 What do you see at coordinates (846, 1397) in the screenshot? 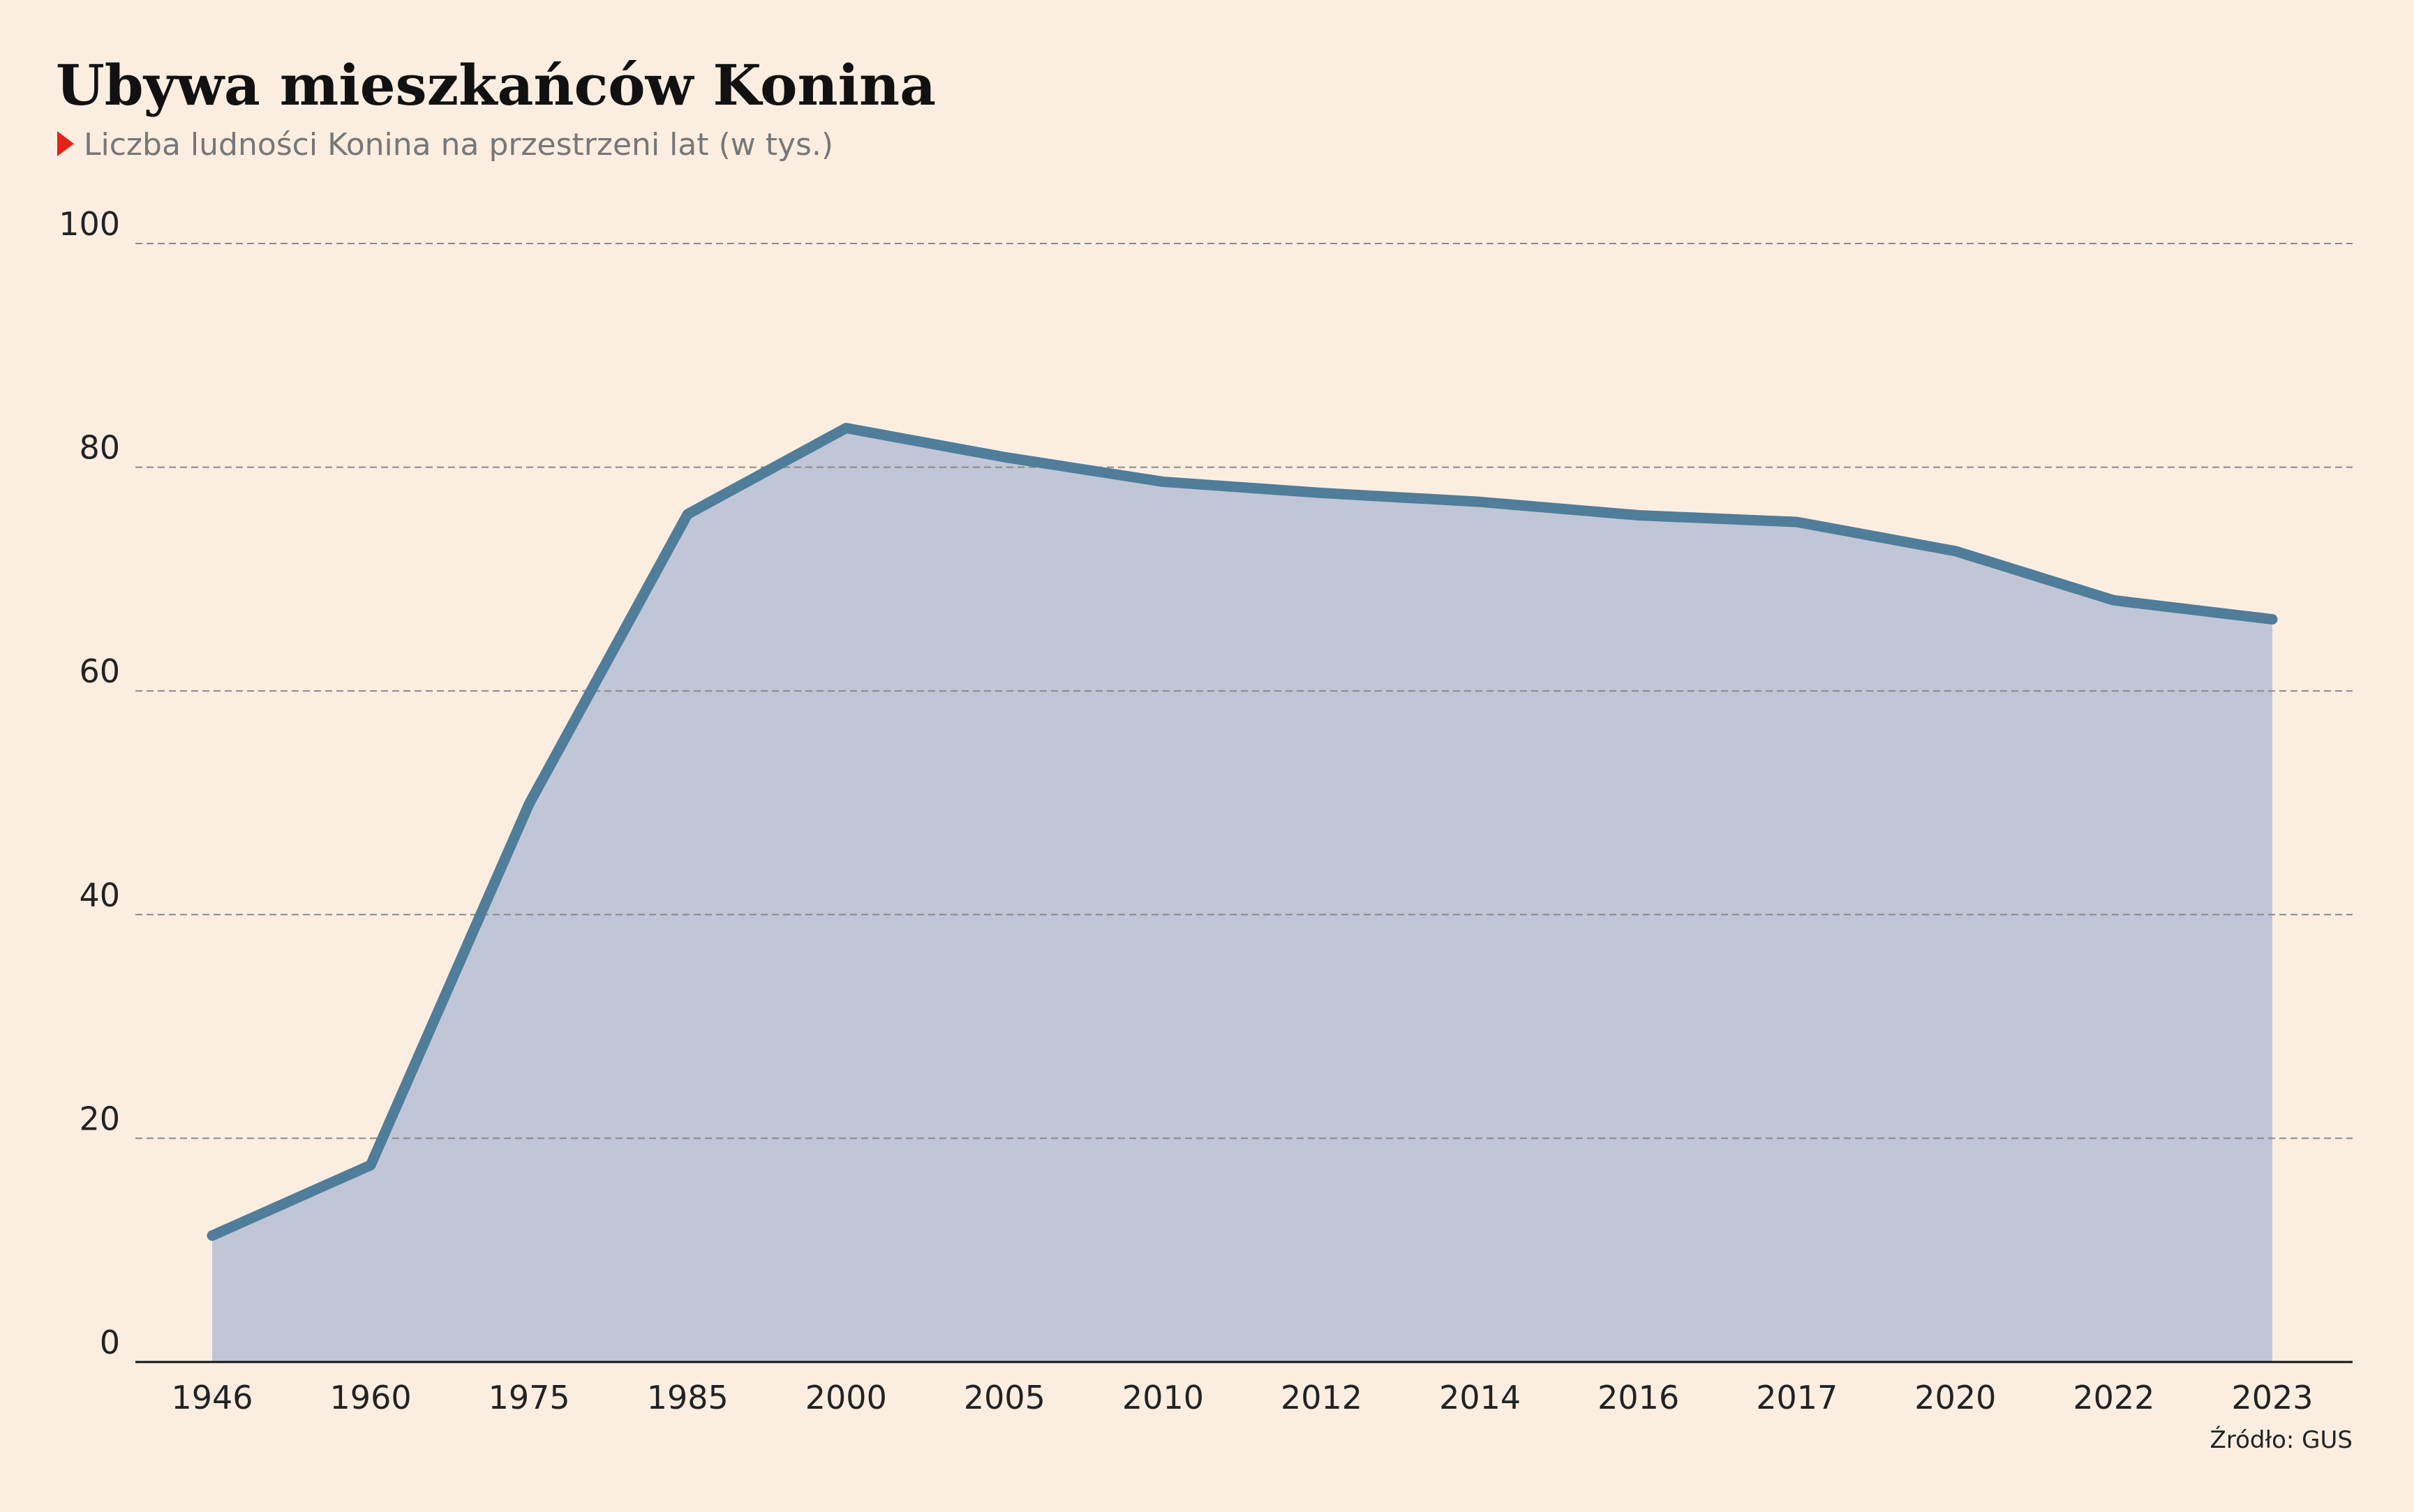
I see `x-tick-label: 2000` at bounding box center [846, 1397].